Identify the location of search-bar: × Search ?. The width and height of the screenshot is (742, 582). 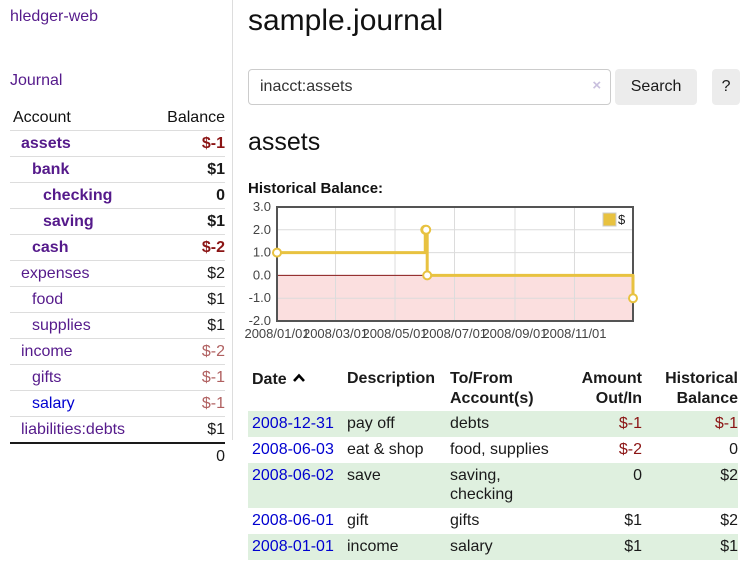
(494, 87).